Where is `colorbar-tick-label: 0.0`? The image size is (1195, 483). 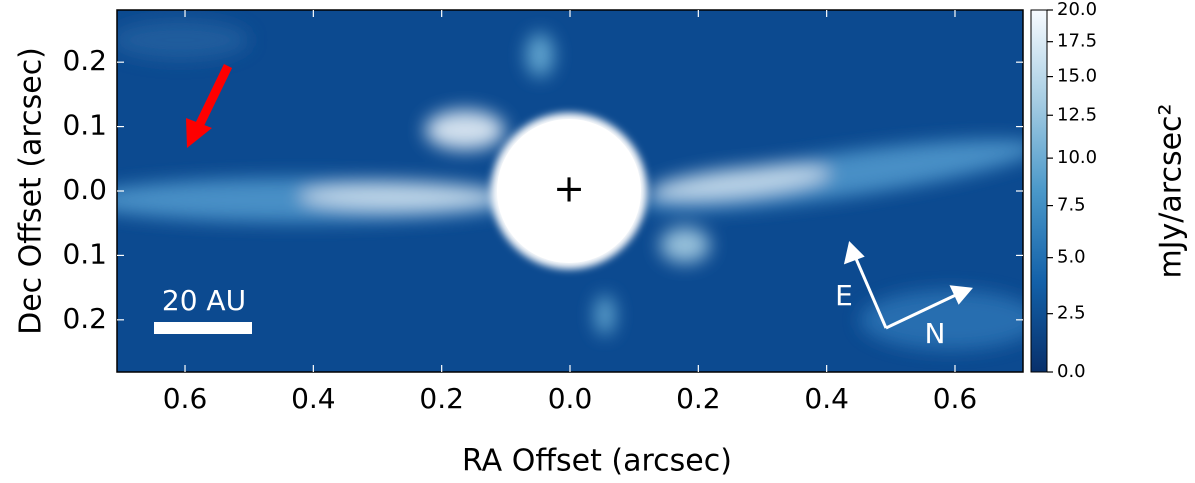
colorbar-tick-label: 0.0 is located at coordinates (1071, 371).